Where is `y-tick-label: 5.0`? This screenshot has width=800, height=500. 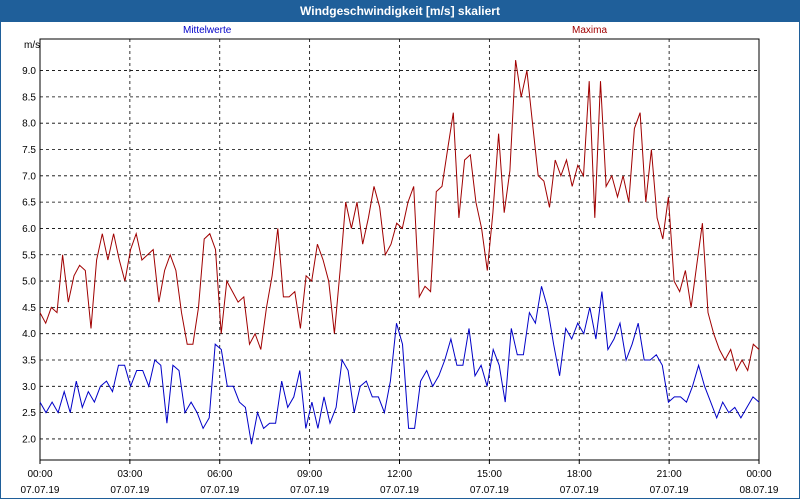
y-tick-label: 5.0 is located at coordinates (29, 282).